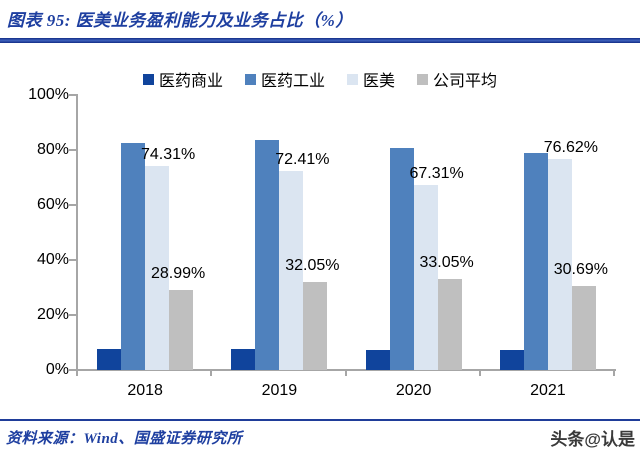  What do you see at coordinates (592, 439) in the screenshot?
I see `watermark: 头条@认是` at bounding box center [592, 439].